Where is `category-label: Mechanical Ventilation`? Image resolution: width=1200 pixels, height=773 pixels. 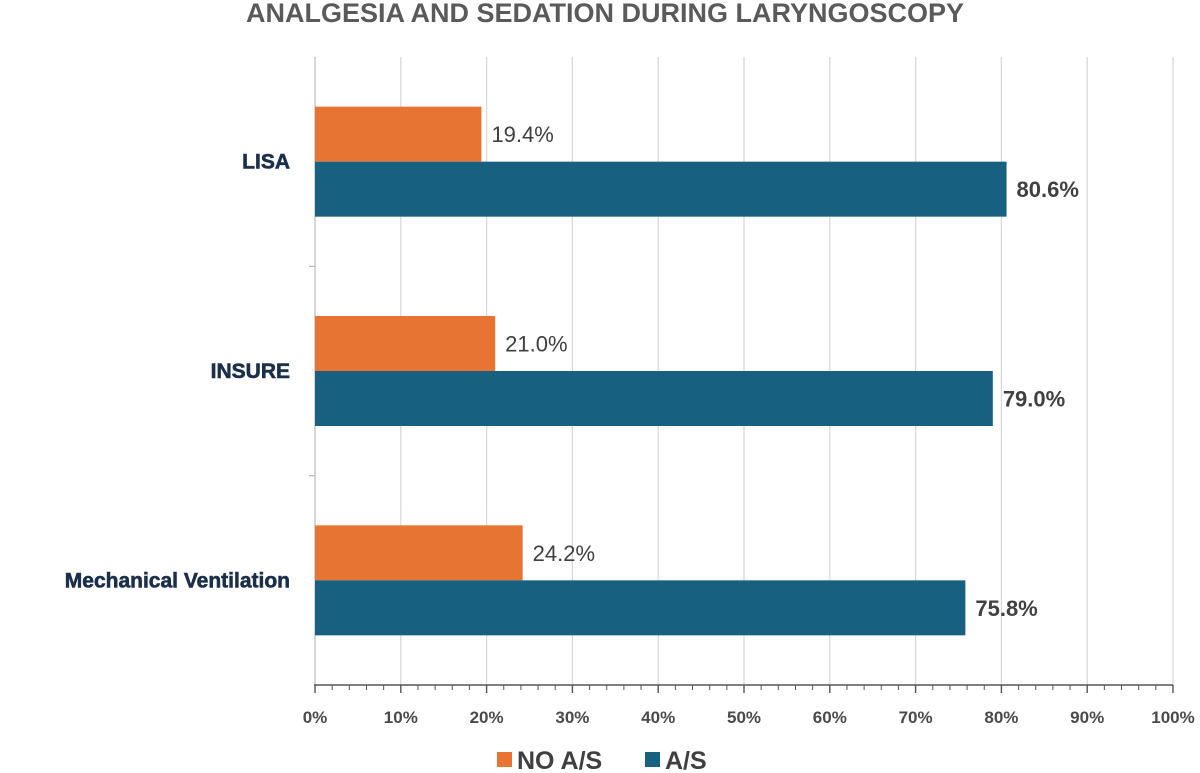 category-label: Mechanical Ventilation is located at coordinates (177, 580).